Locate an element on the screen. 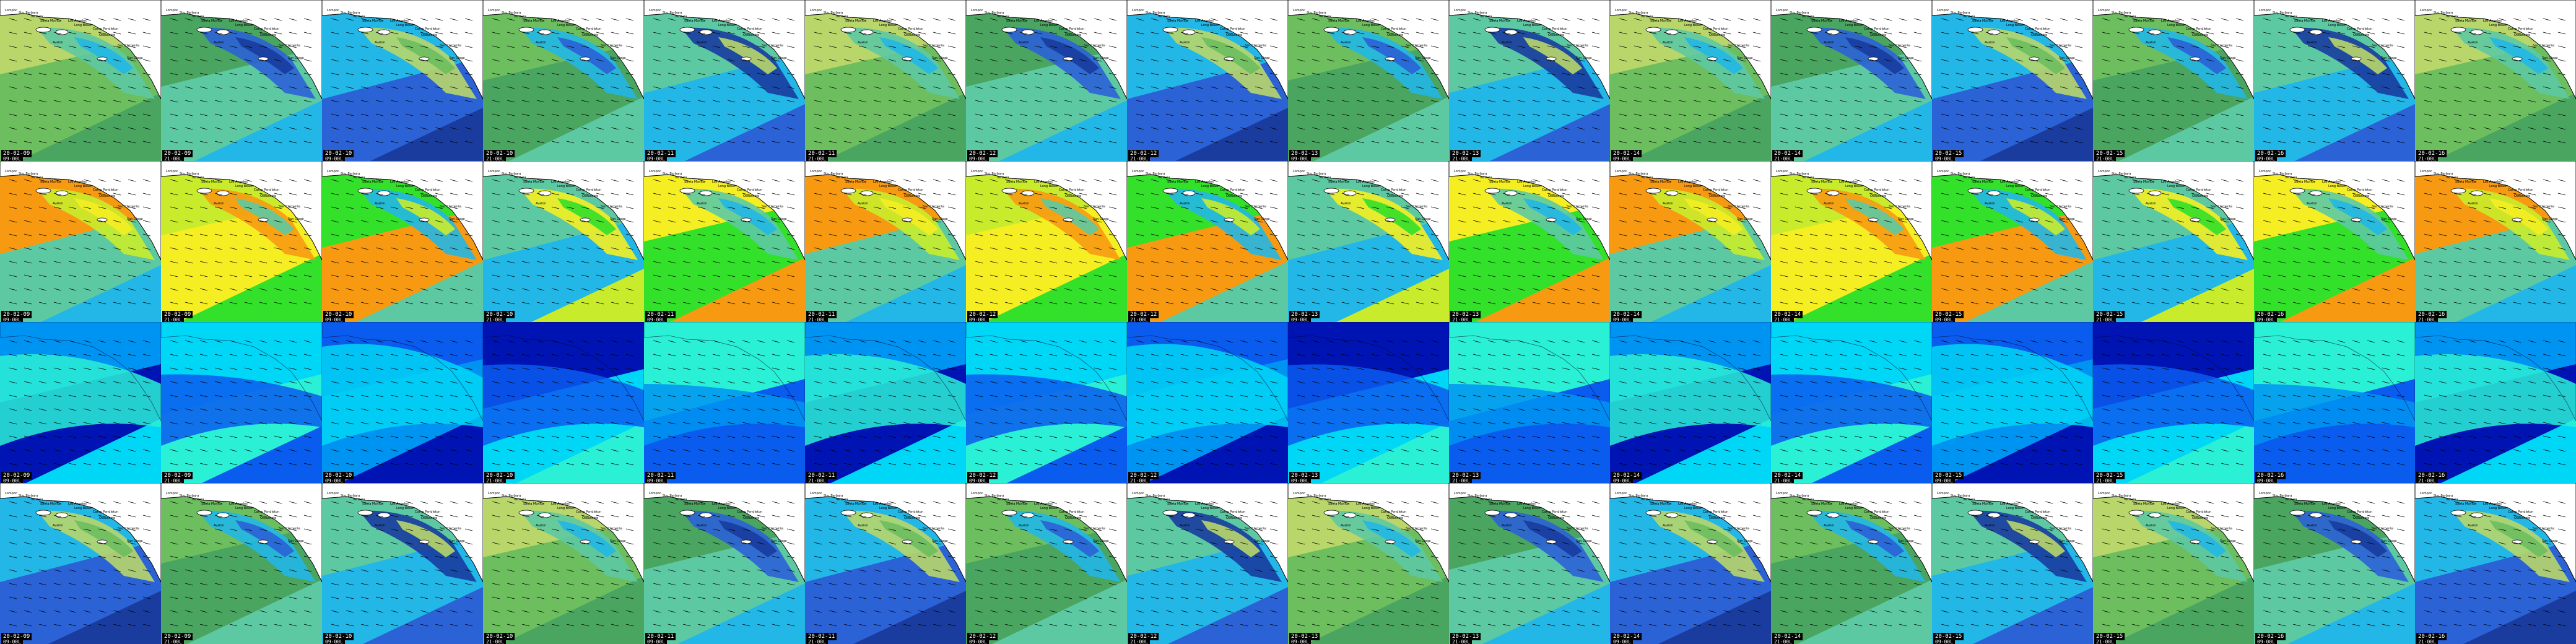  map-canvas is located at coordinates (402, 402).